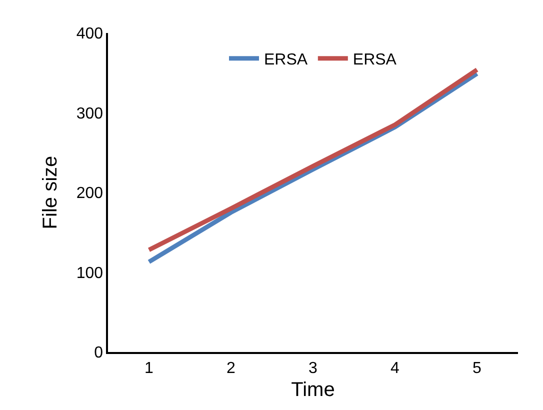 The image size is (543, 410). I want to click on x-tick-label: 3, so click(313, 368).